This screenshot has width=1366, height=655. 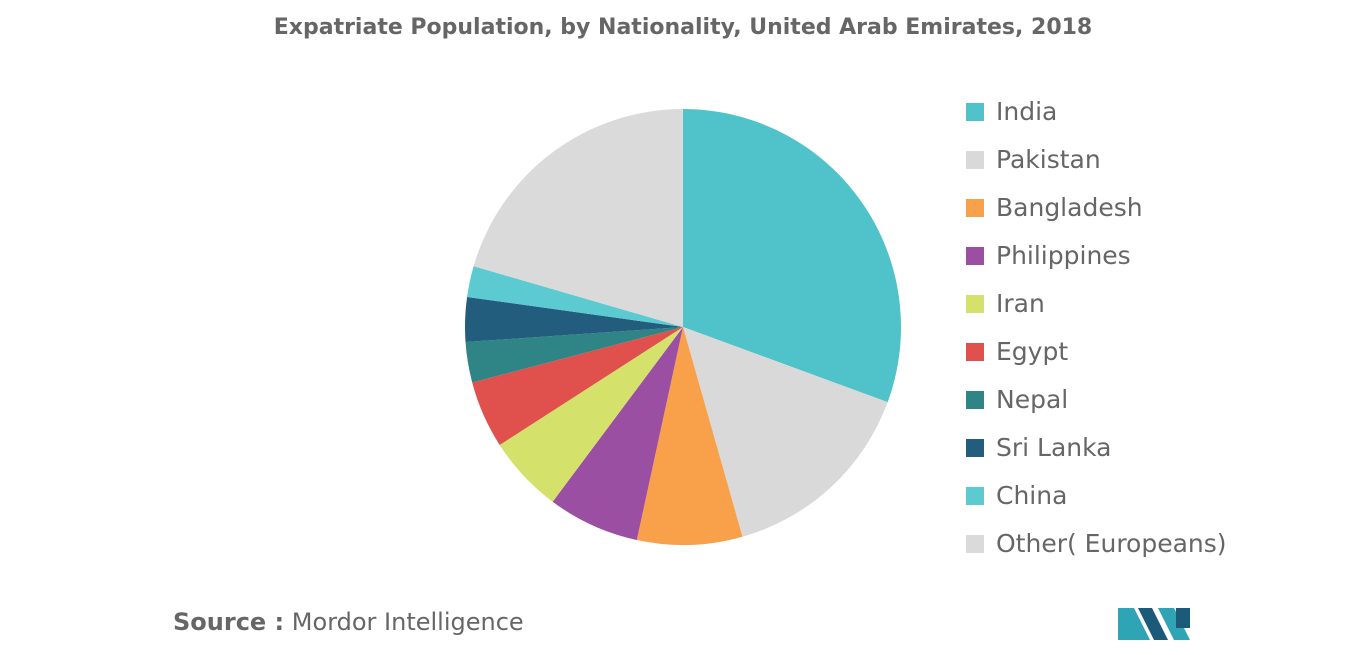 What do you see at coordinates (1048, 159) in the screenshot?
I see `legend-label: Pakistan` at bounding box center [1048, 159].